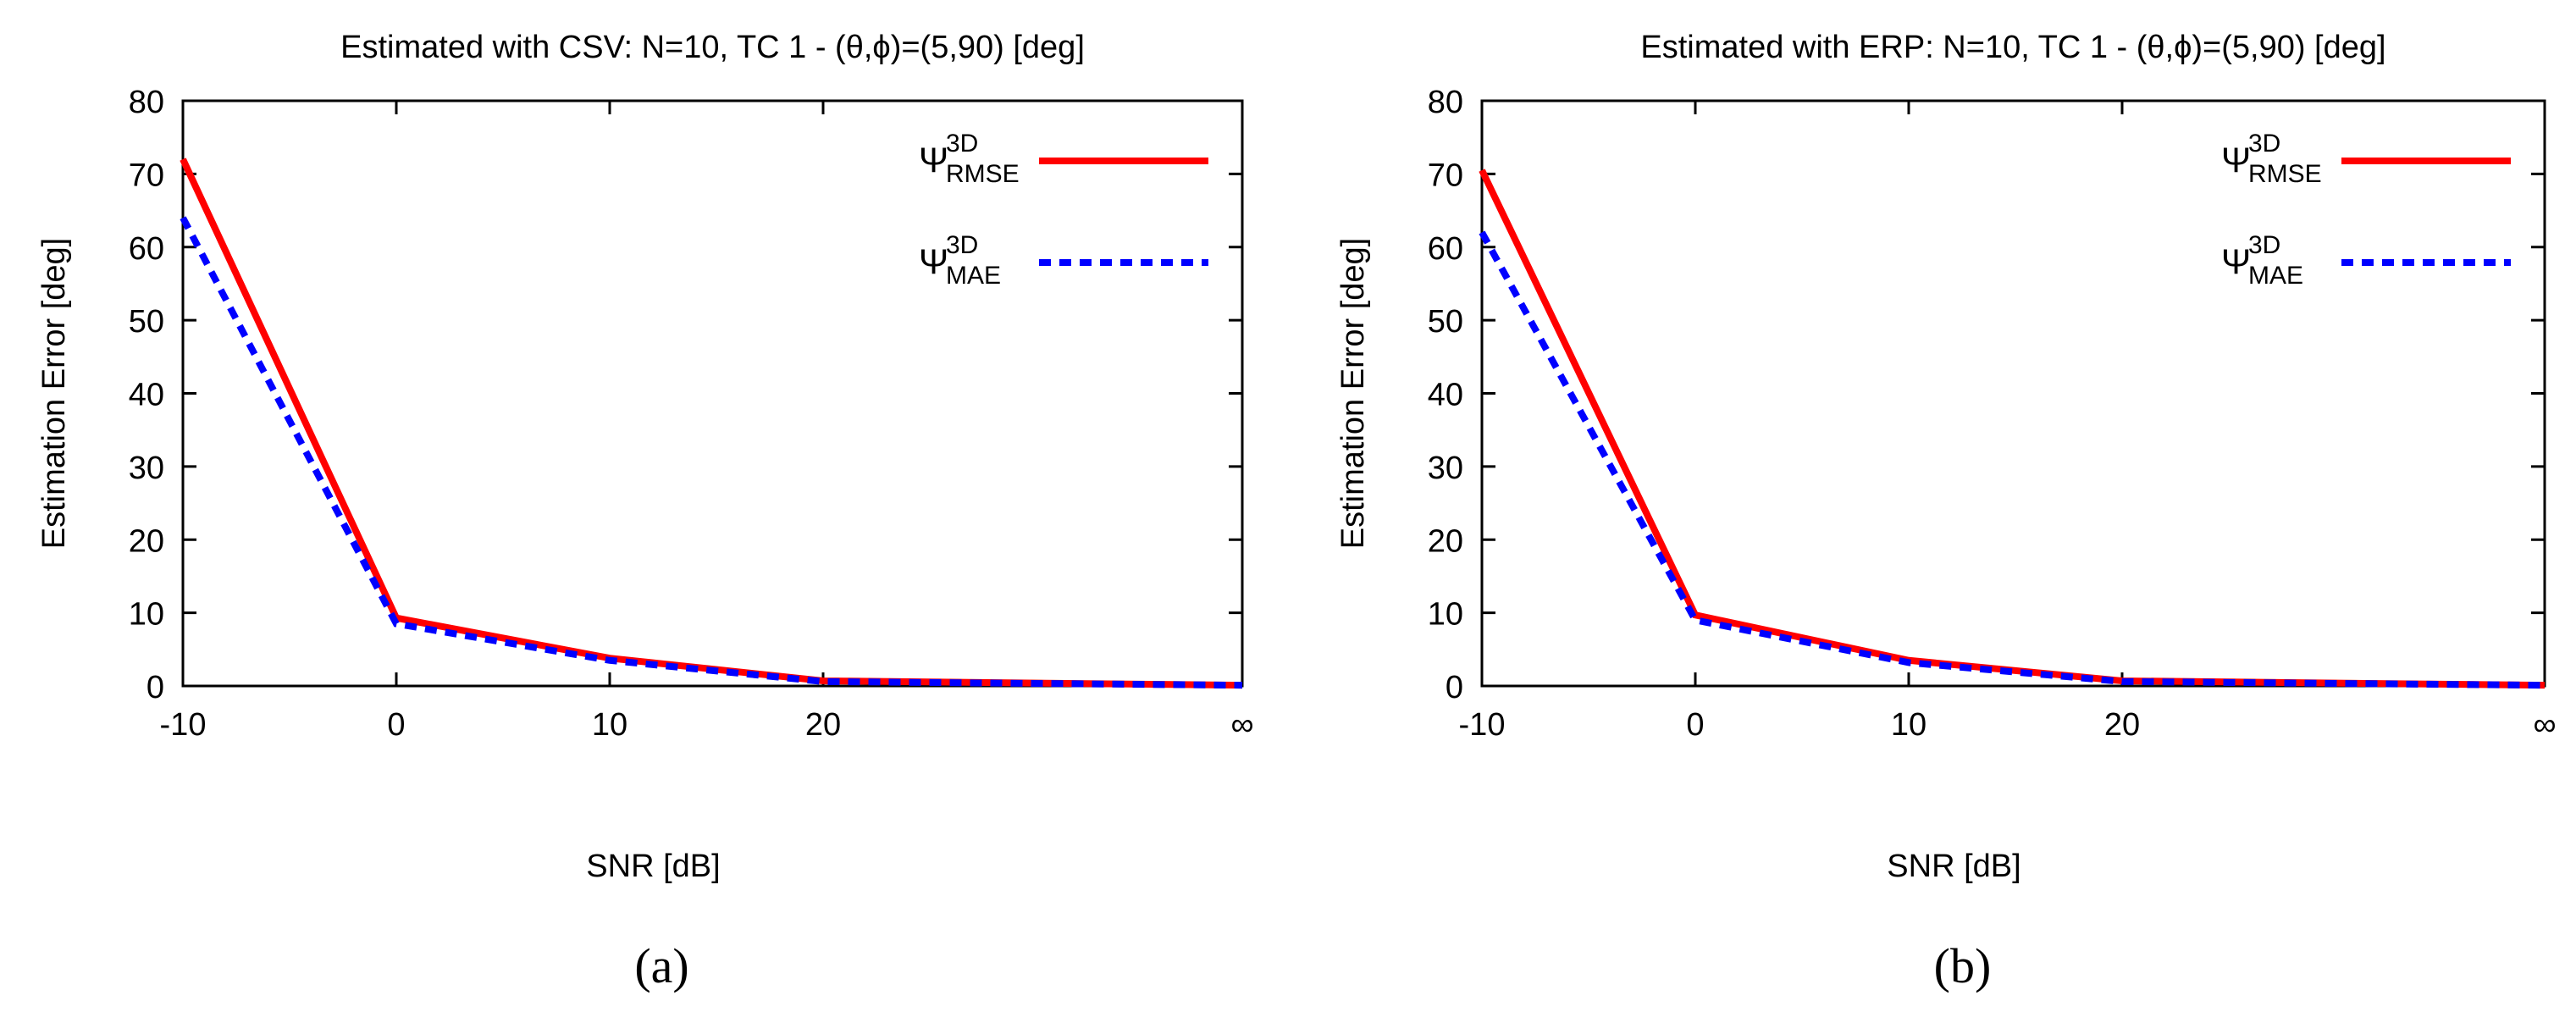 This screenshot has width=2576, height=1012. Describe the element at coordinates (1963, 965) in the screenshot. I see `panel-caption: (b)` at that location.